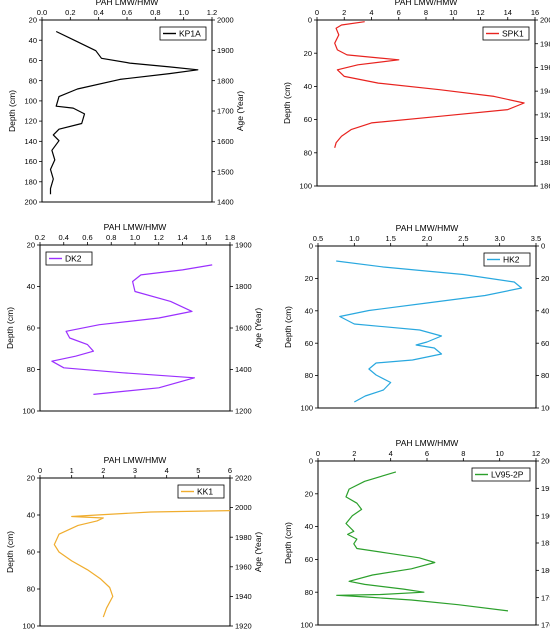  What do you see at coordinates (230, 237) in the screenshot?
I see `x-tick-label: 1.8` at bounding box center [230, 237].